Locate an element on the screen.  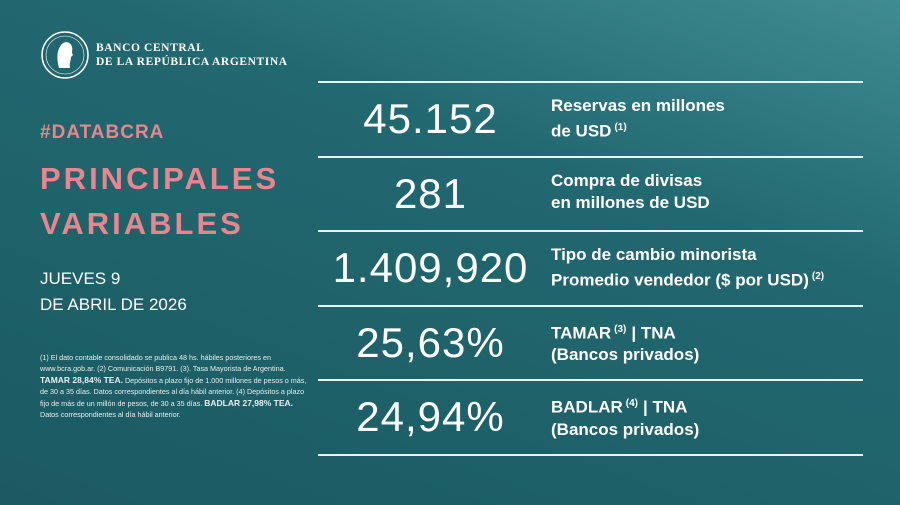
indicator-value: 281 is located at coordinates (430, 193).